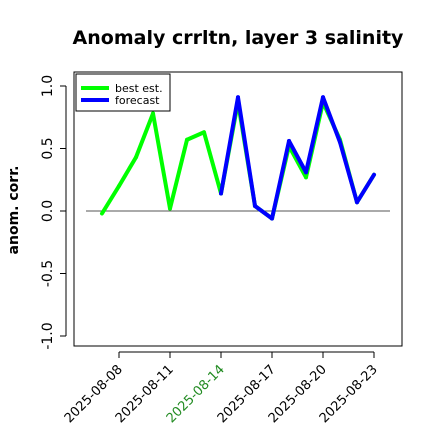 The width and height of the screenshot is (440, 440). I want to click on legend-label-forecast: forecast, so click(137, 100).